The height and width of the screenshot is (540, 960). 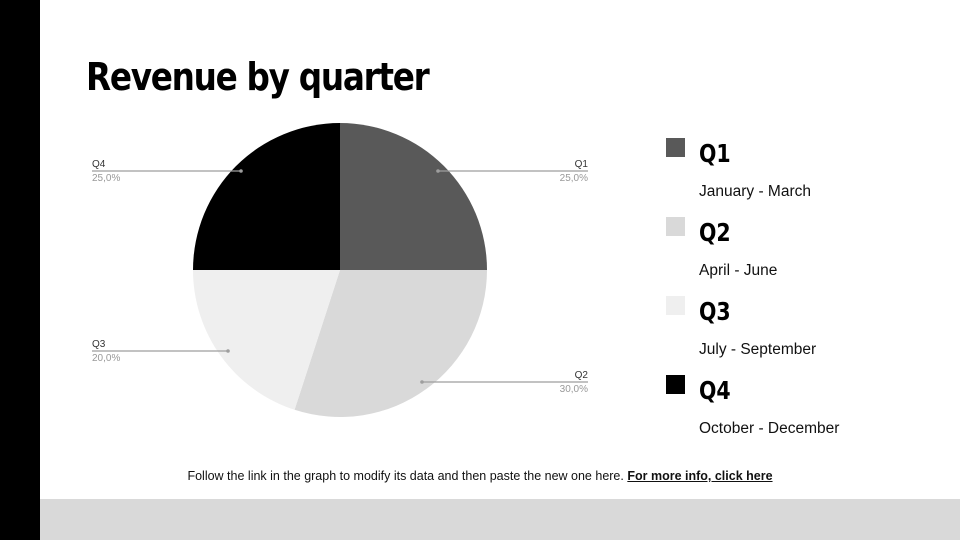 I want to click on pie-slice-q3, so click(x=266, y=340).